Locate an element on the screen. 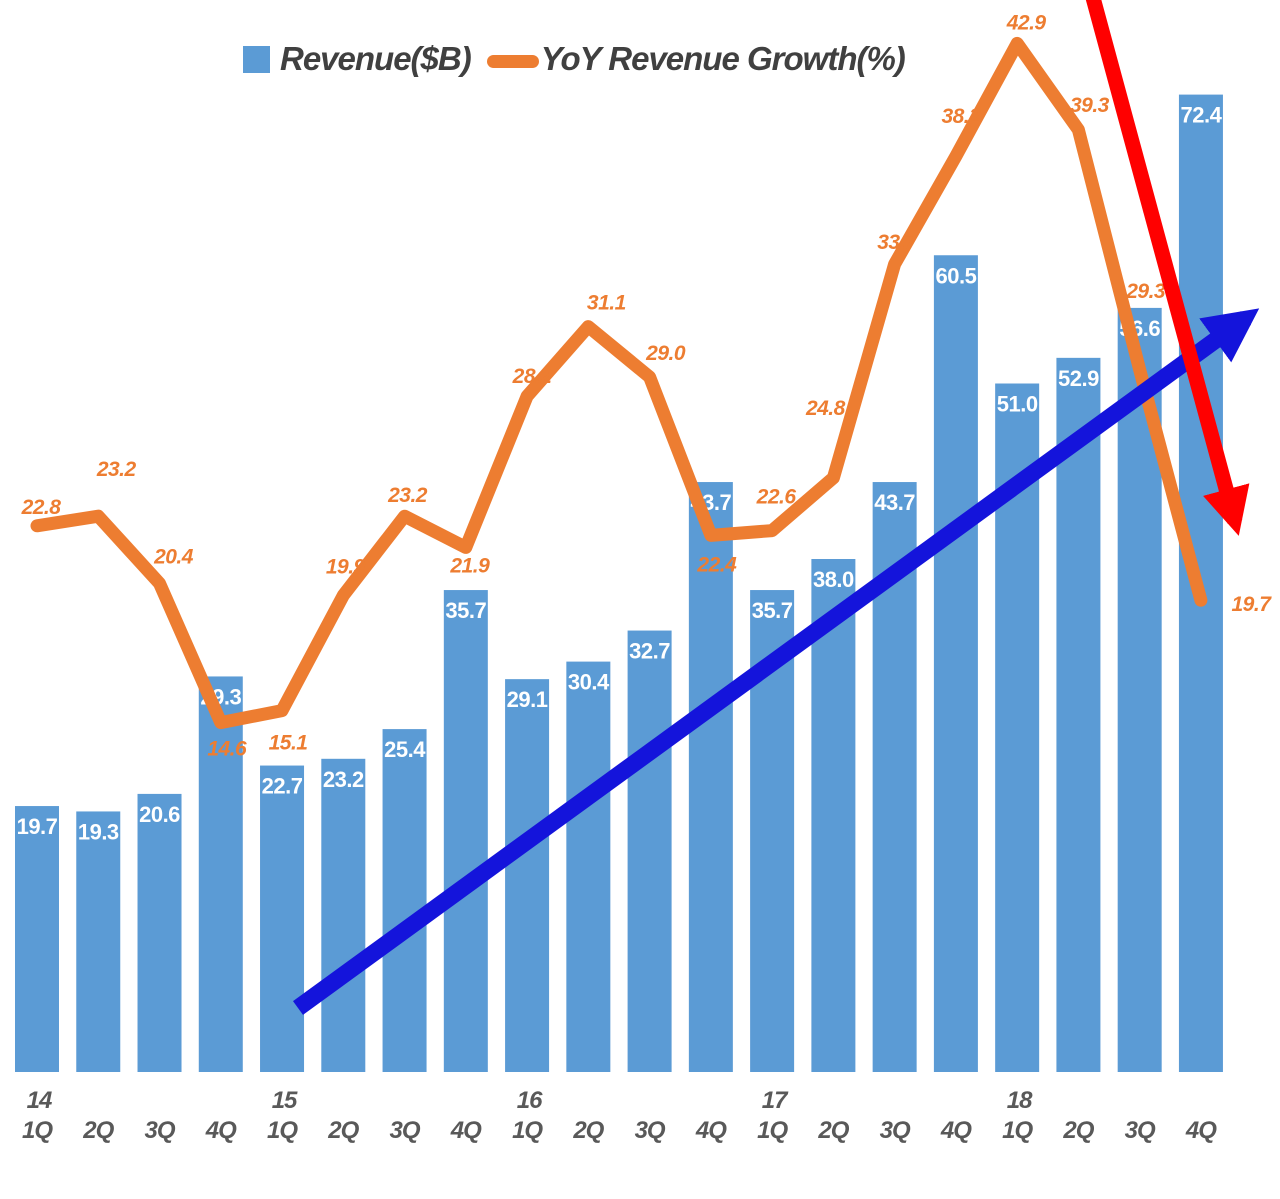  revenue-series-swatch is located at coordinates (256, 59).